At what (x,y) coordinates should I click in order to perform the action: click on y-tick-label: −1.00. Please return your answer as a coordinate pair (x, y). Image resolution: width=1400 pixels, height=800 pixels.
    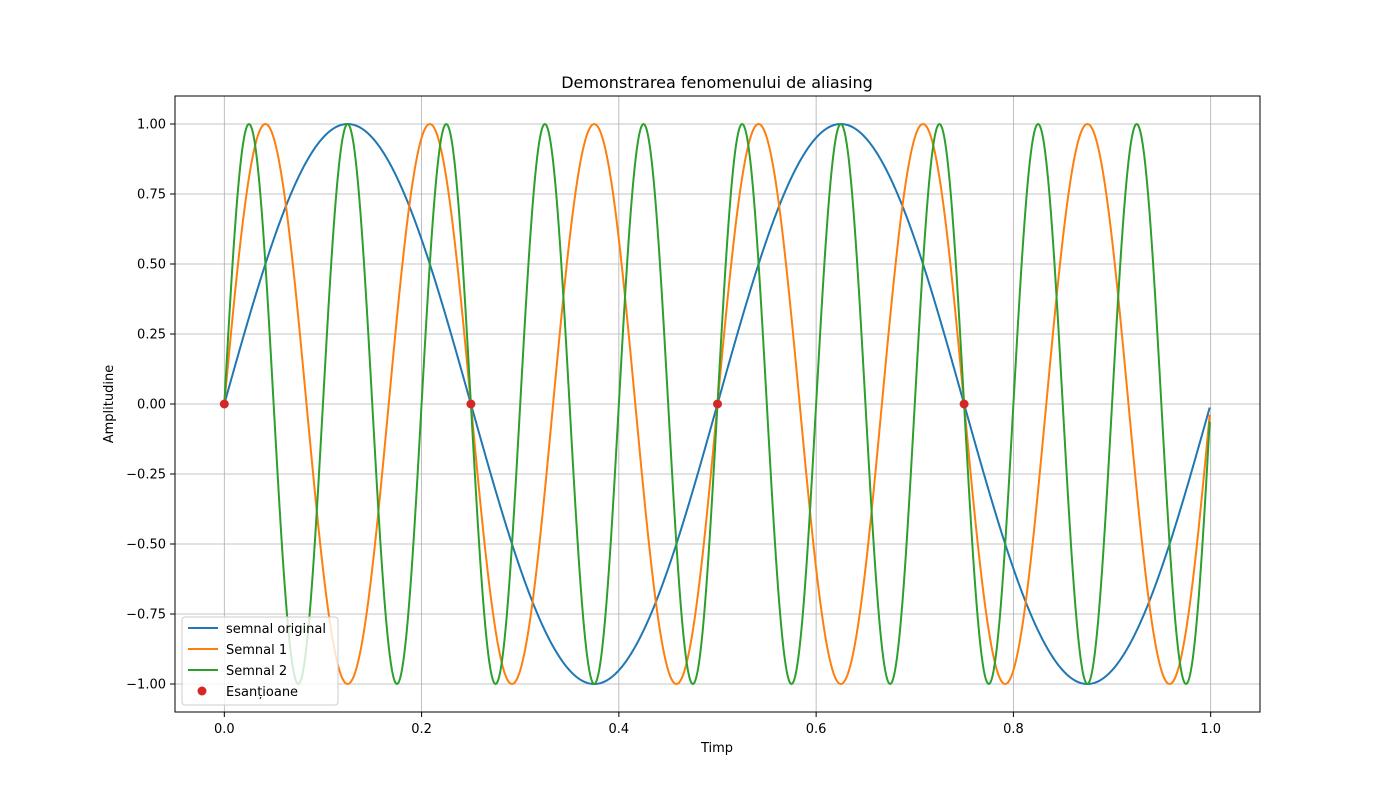
    Looking at the image, I should click on (146, 685).